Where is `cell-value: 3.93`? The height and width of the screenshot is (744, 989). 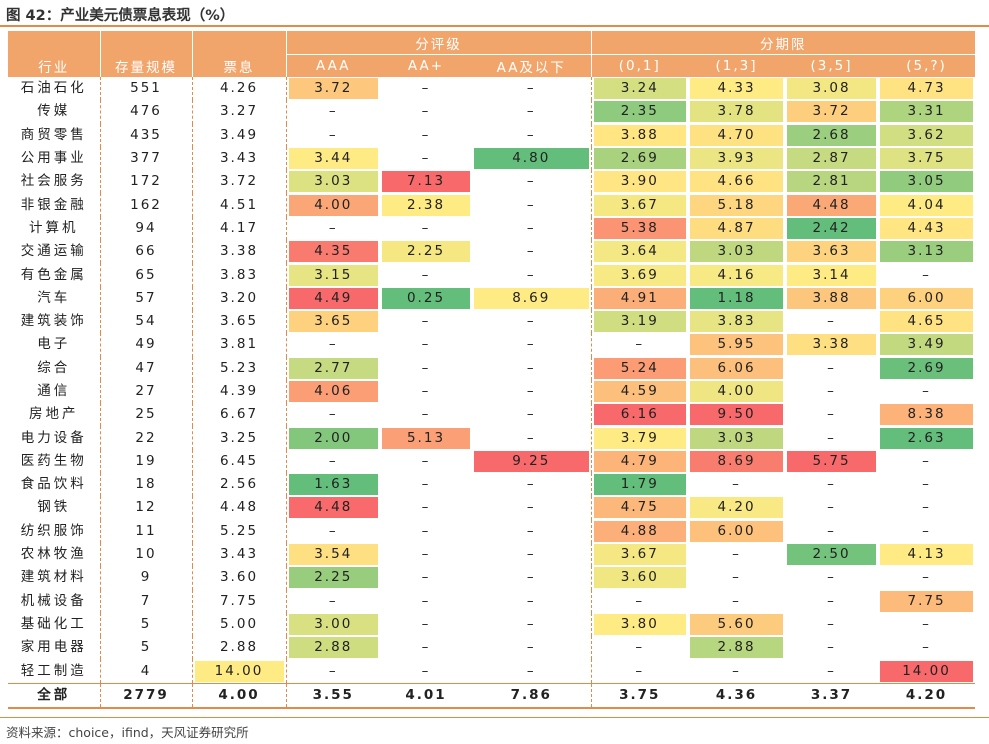 cell-value: 3.93 is located at coordinates (737, 159).